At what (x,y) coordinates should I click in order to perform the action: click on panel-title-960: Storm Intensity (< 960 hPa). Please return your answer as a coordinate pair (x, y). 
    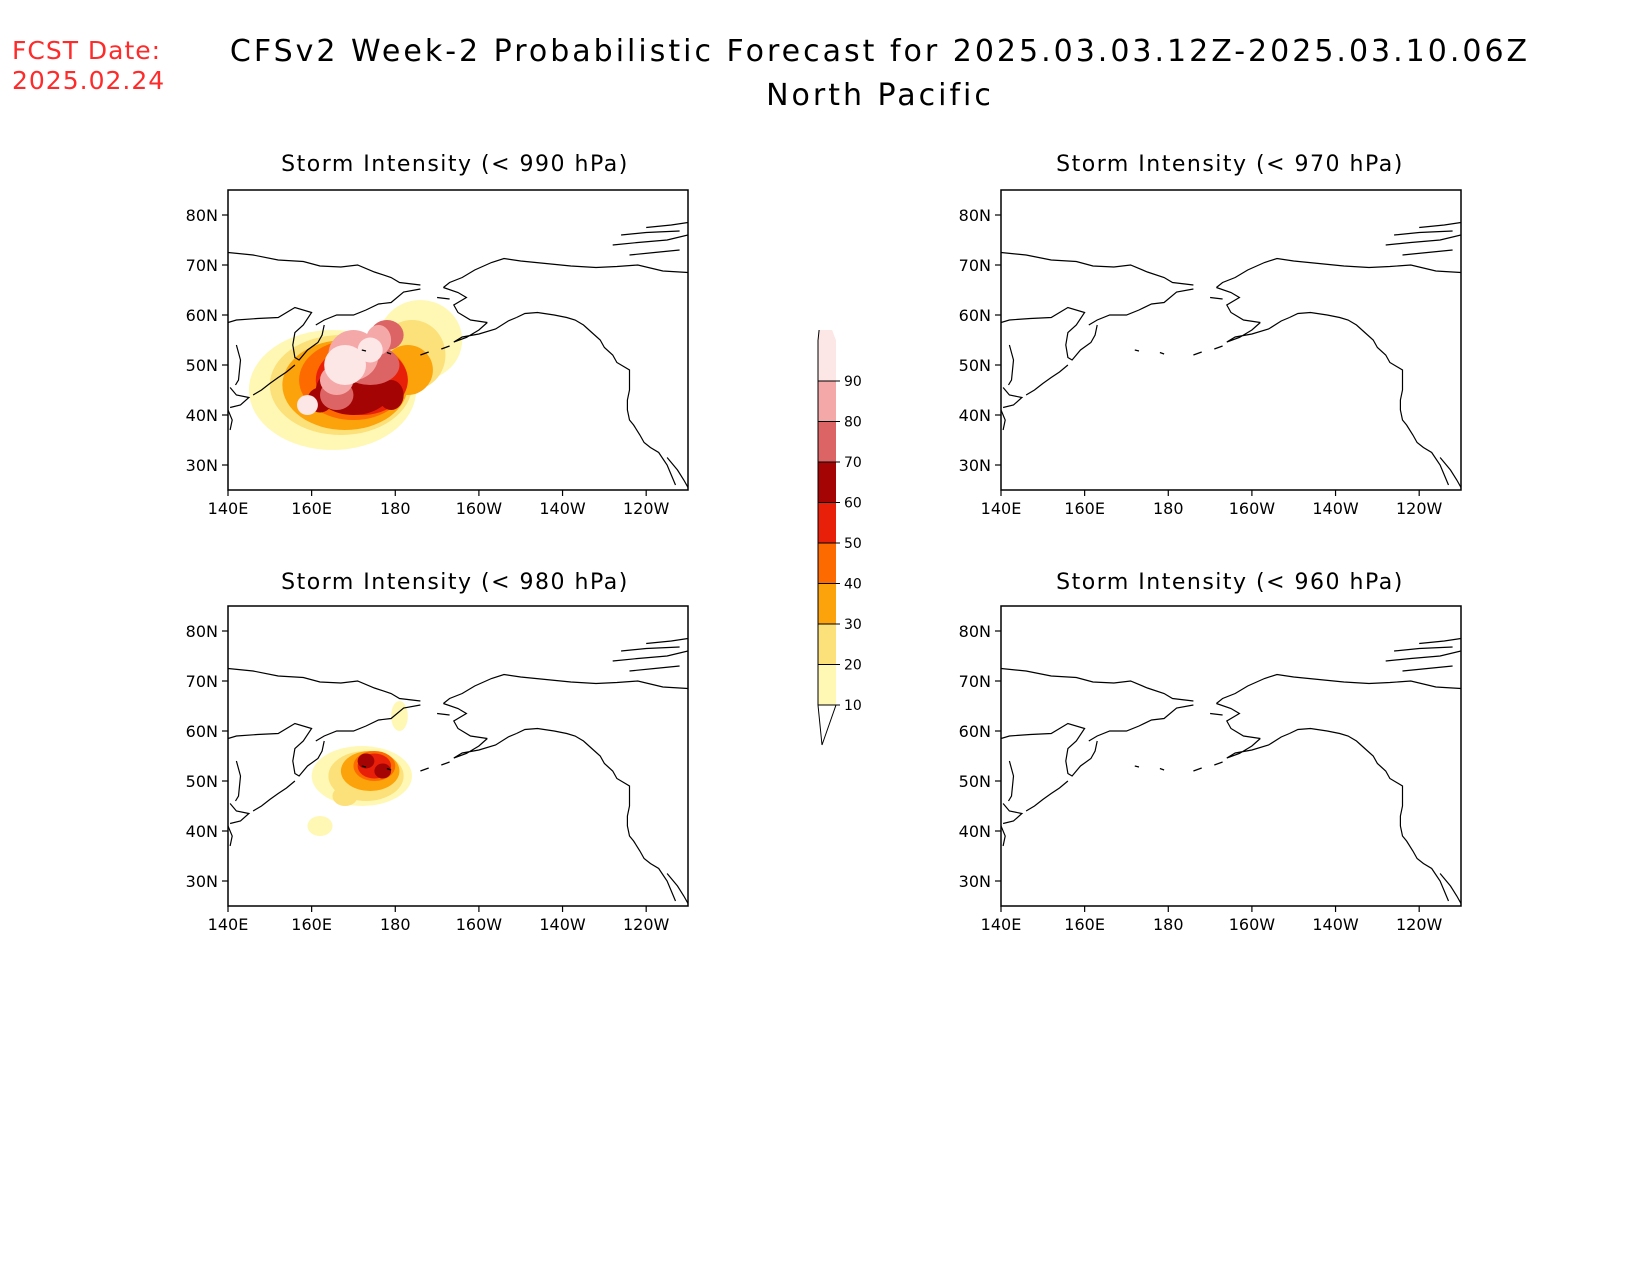
    Looking at the image, I should click on (1230, 582).